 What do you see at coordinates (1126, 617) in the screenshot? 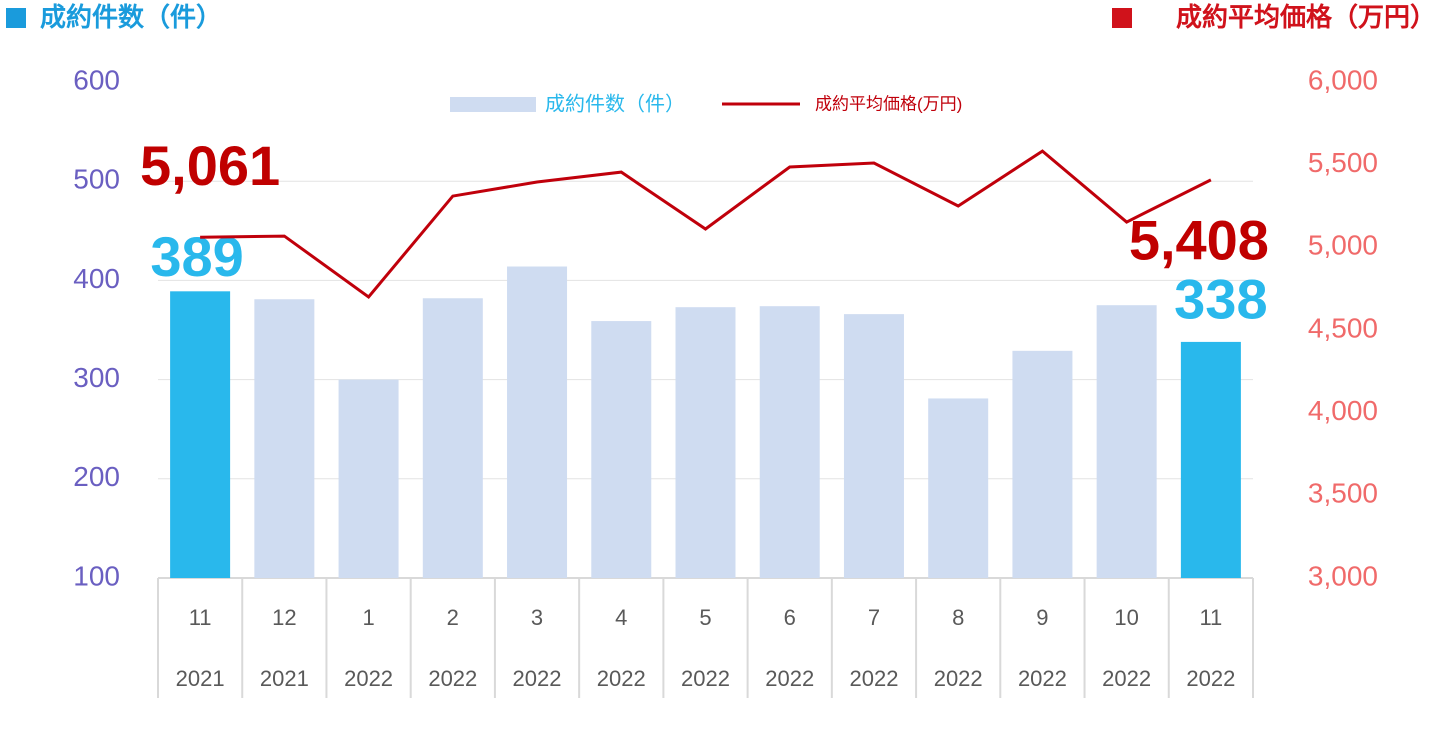
I see `x-tick-label: 10` at bounding box center [1126, 617].